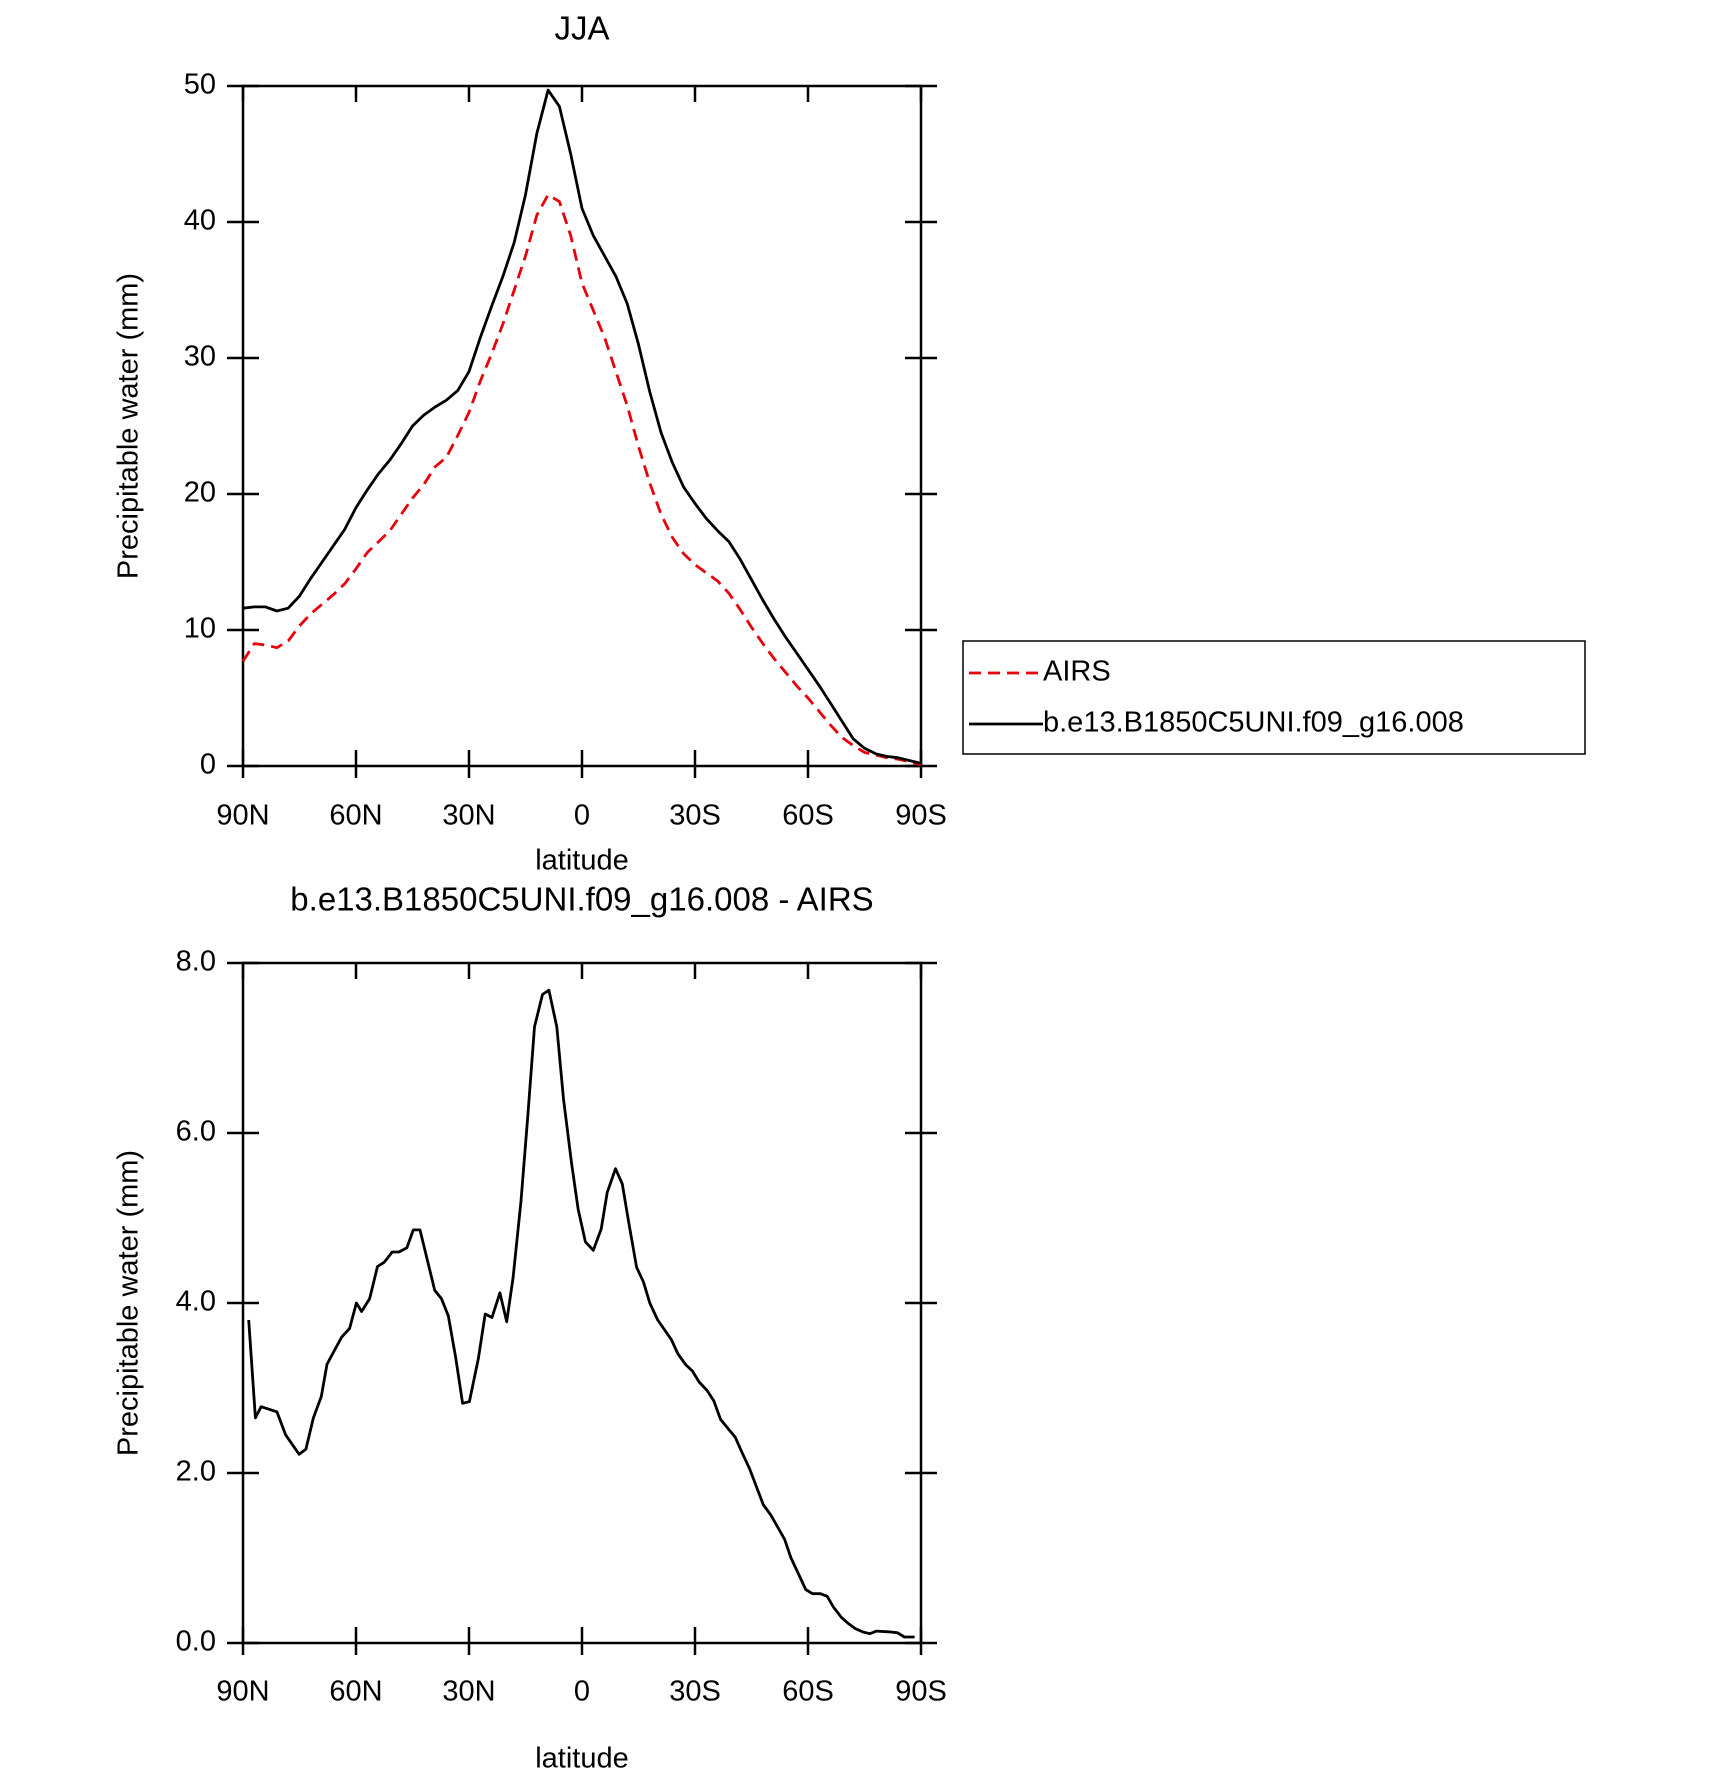 Image resolution: width=1710 pixels, height=1777 pixels. Describe the element at coordinates (208, 765) in the screenshot. I see `y-tick-label: 0` at that location.